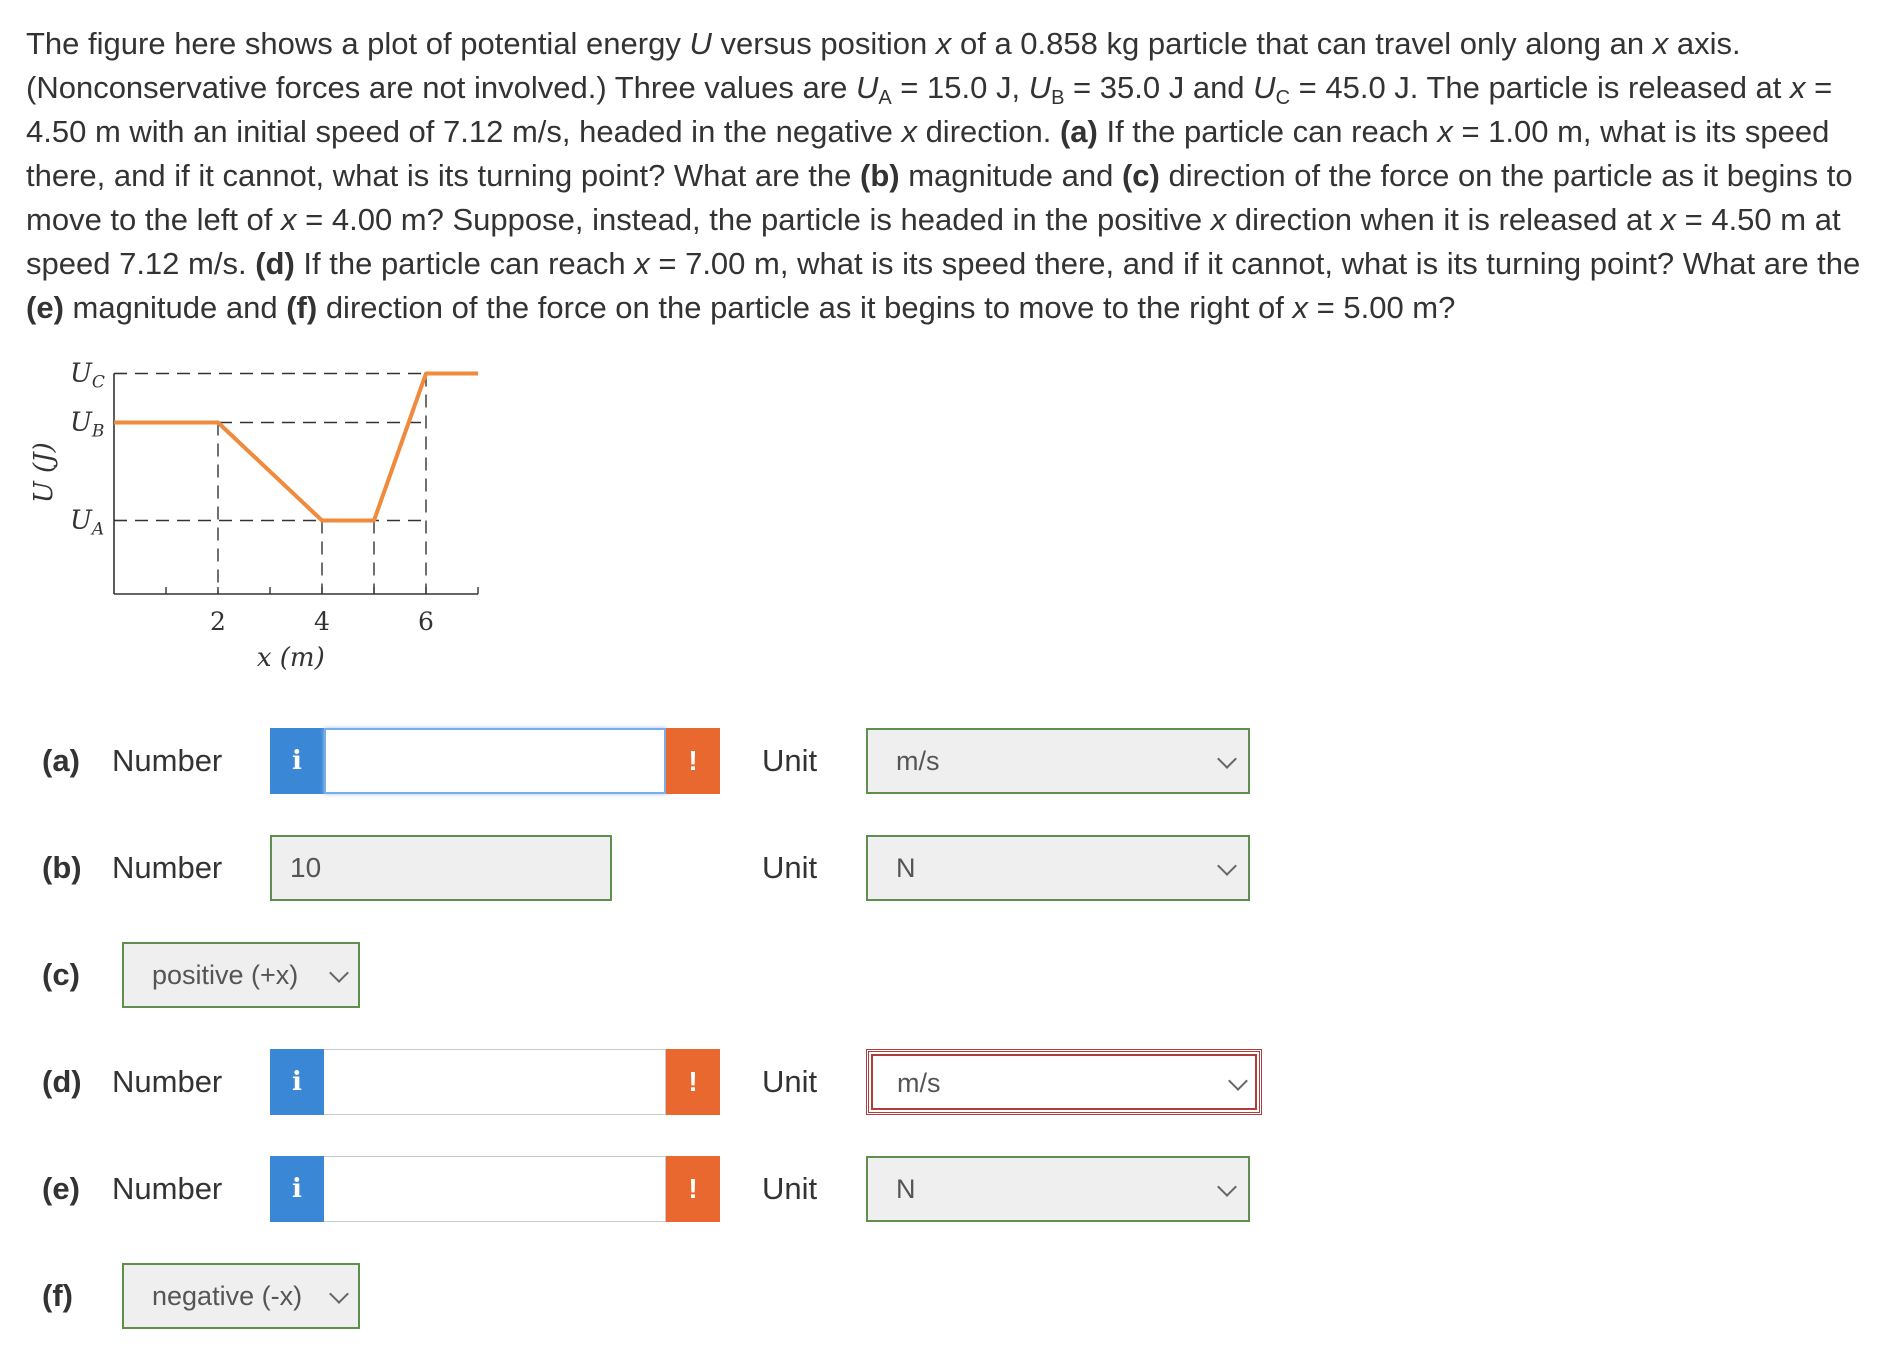  What do you see at coordinates (495, 1082) in the screenshot?
I see `answer-input-d` at bounding box center [495, 1082].